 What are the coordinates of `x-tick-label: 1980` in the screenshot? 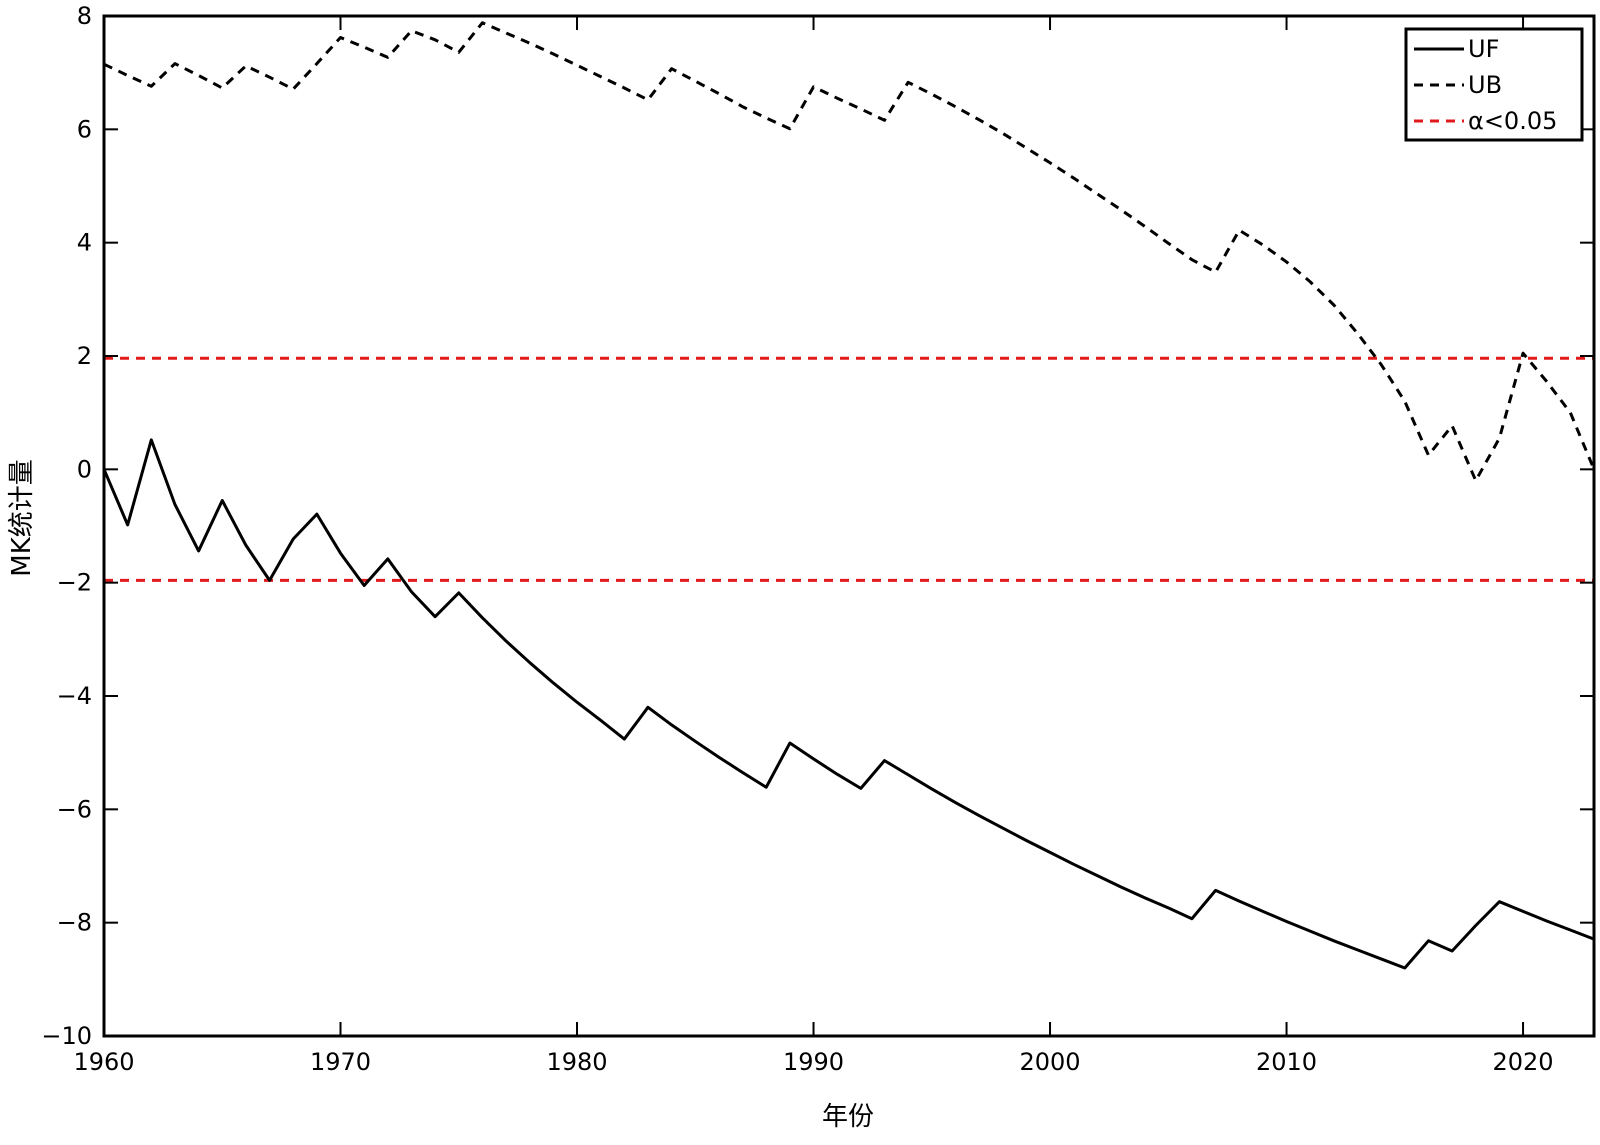 It's located at (576, 1062).